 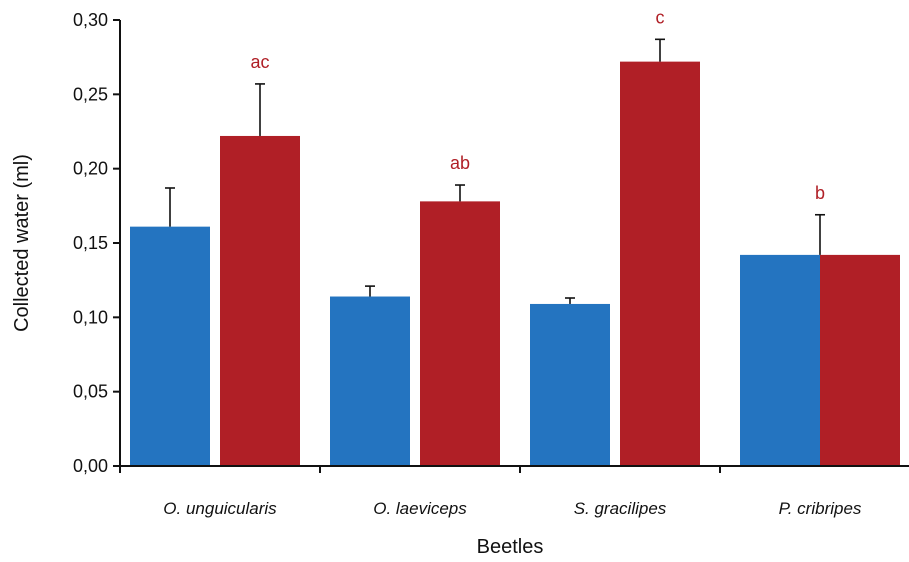 I want to click on significance-label: c, so click(x=660, y=17).